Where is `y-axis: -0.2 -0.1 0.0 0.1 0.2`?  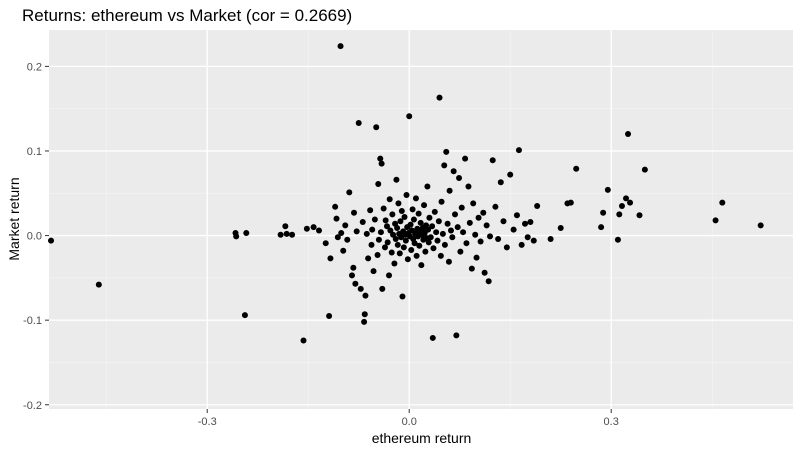
y-axis: -0.2 -0.1 0.0 0.1 0.2 is located at coordinates (36, 236).